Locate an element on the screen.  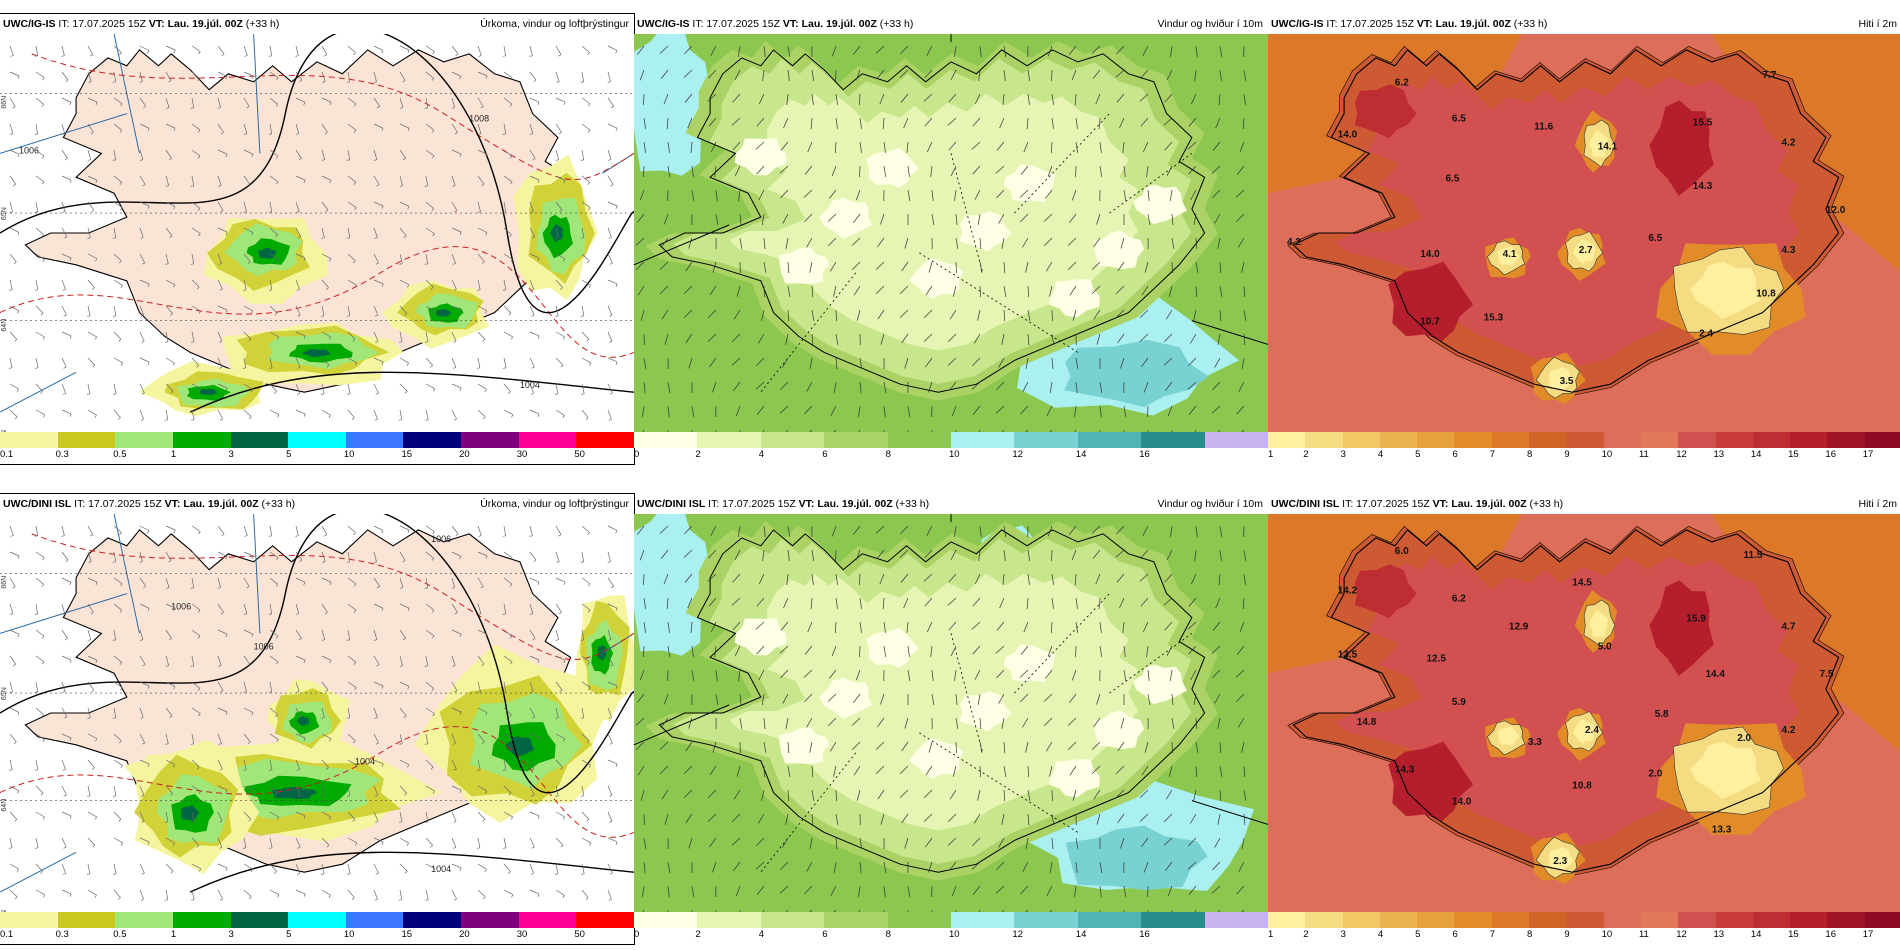
map-area: 10081006100466N65N64N63N is located at coordinates (317, 233).